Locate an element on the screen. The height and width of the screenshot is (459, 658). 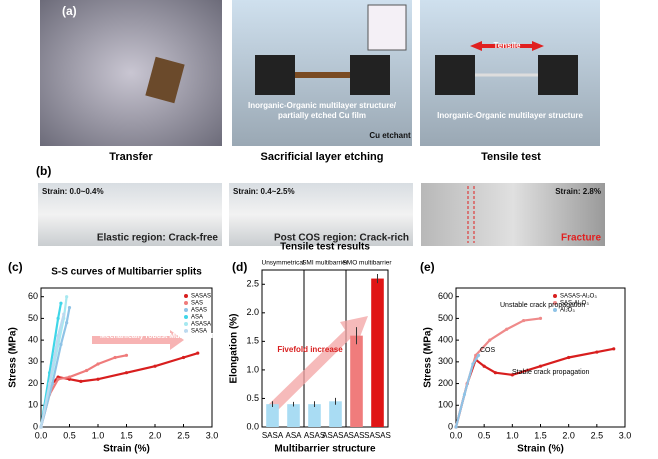
photo-label: Inorganic-Organic multilayer structure is located at coordinates (510, 115).